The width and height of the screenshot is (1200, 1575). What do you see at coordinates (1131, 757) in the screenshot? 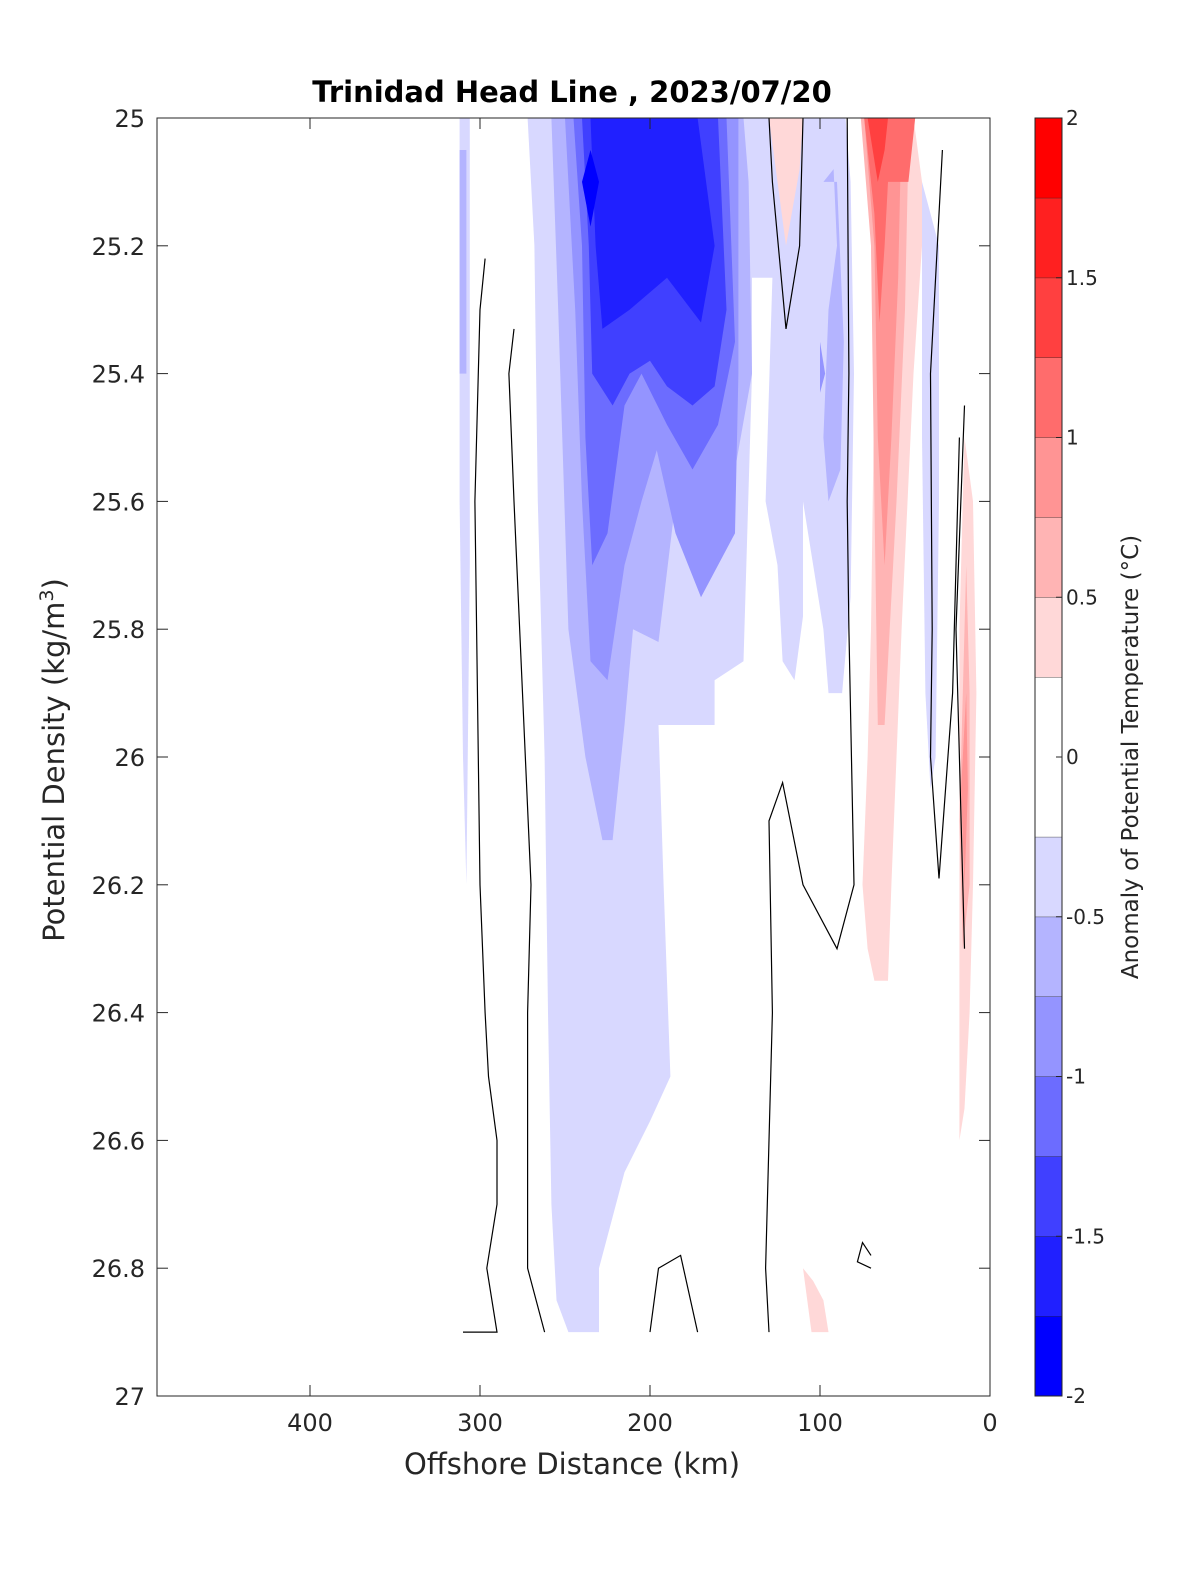
I see `colorbar-label: Anomaly of Potential Temperature (°C)` at bounding box center [1131, 757].